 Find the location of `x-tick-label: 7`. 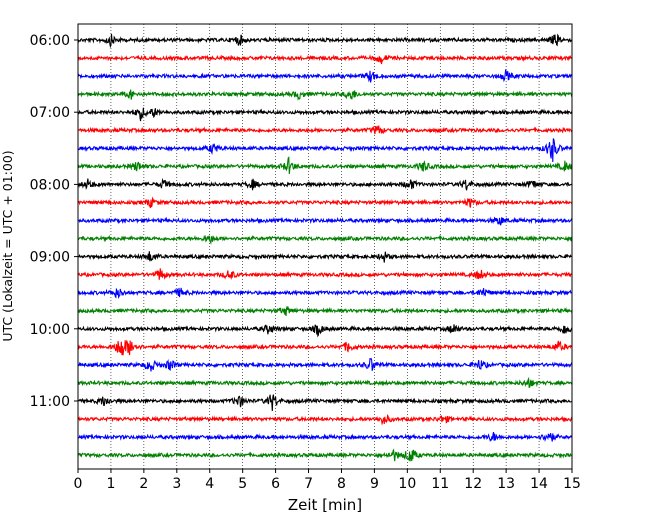

x-tick-label: 7 is located at coordinates (308, 484).